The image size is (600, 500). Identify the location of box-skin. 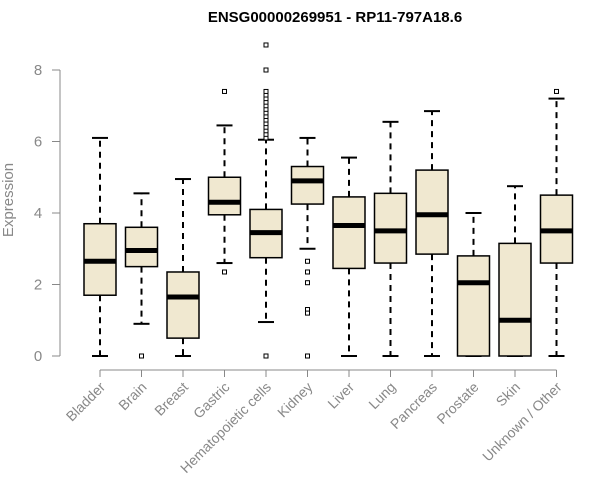
(515, 271).